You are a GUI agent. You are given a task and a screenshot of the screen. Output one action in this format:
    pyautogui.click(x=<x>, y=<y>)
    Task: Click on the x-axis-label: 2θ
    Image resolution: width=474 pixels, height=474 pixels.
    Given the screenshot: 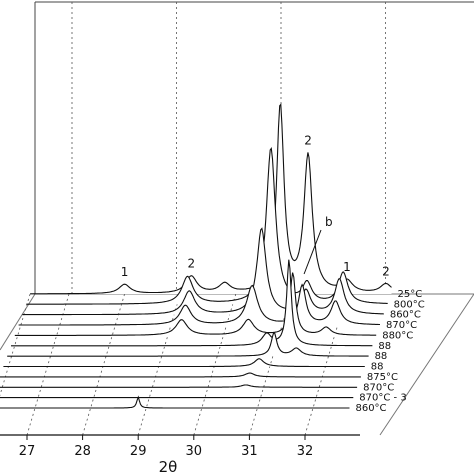 What is the action you would take?
    pyautogui.click(x=168, y=466)
    